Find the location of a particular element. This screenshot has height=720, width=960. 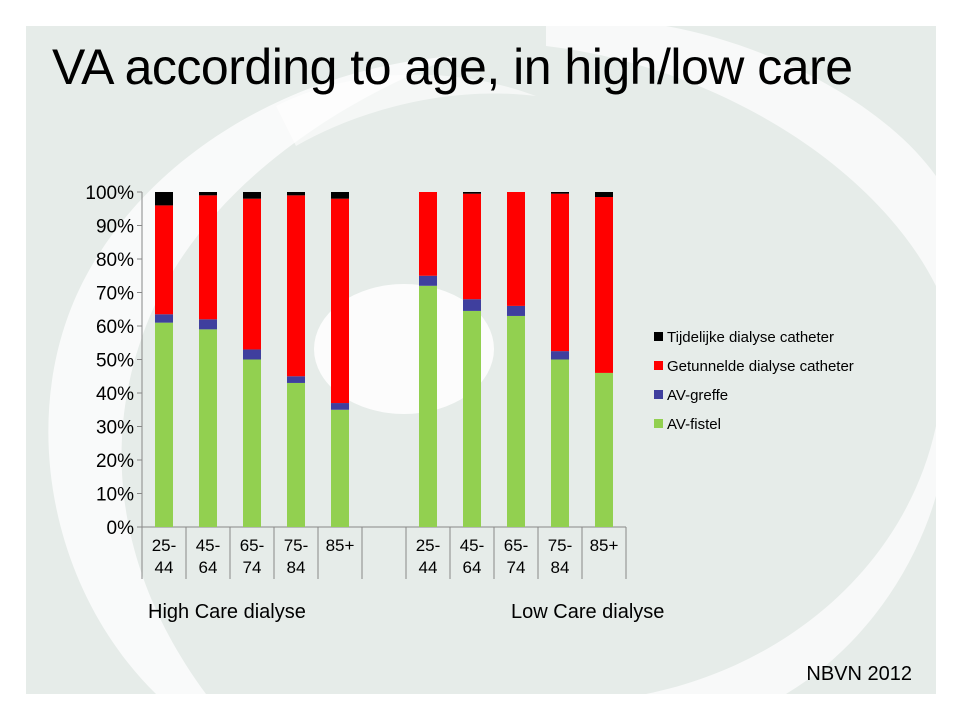

y-tick-label: 10% is located at coordinates (115, 495).